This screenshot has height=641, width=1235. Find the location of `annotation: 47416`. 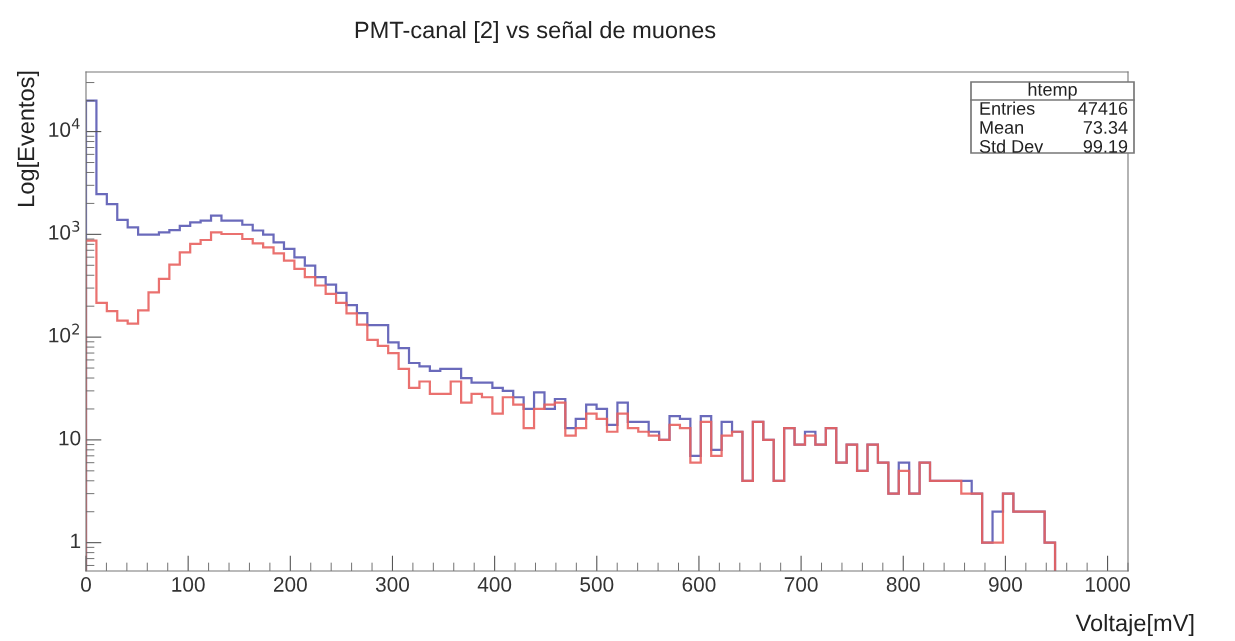

annotation: 47416 is located at coordinates (1103, 108).